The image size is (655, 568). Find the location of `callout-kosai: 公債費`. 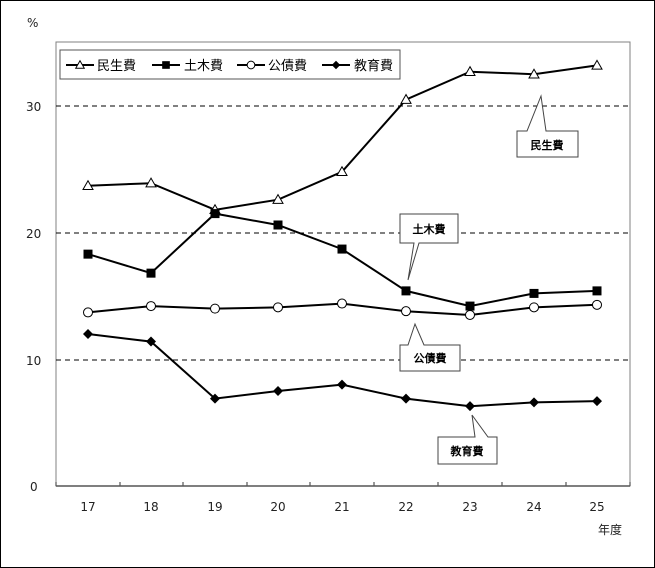

callout-kosai: 公債費 is located at coordinates (430, 347).